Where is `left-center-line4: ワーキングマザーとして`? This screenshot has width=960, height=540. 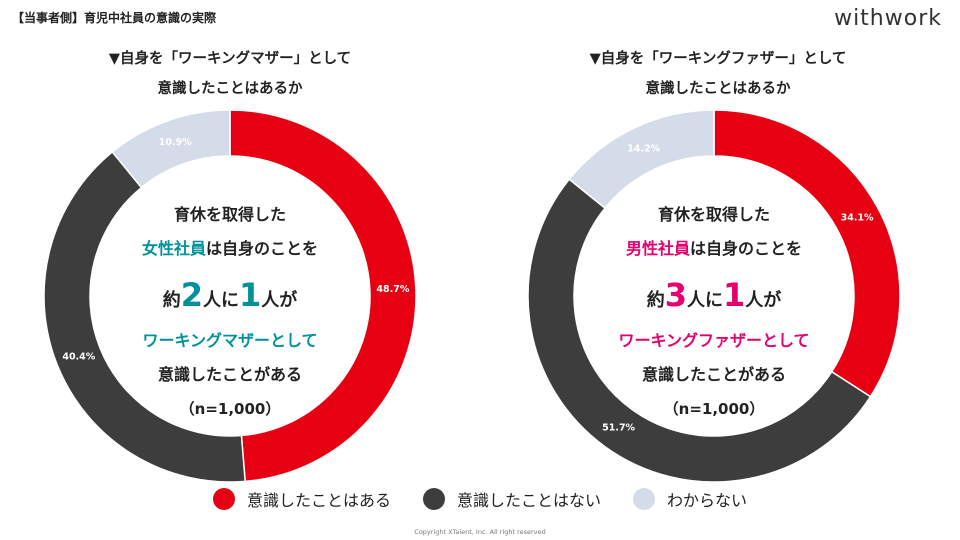 left-center-line4: ワーキングマザーとして is located at coordinates (230, 340).